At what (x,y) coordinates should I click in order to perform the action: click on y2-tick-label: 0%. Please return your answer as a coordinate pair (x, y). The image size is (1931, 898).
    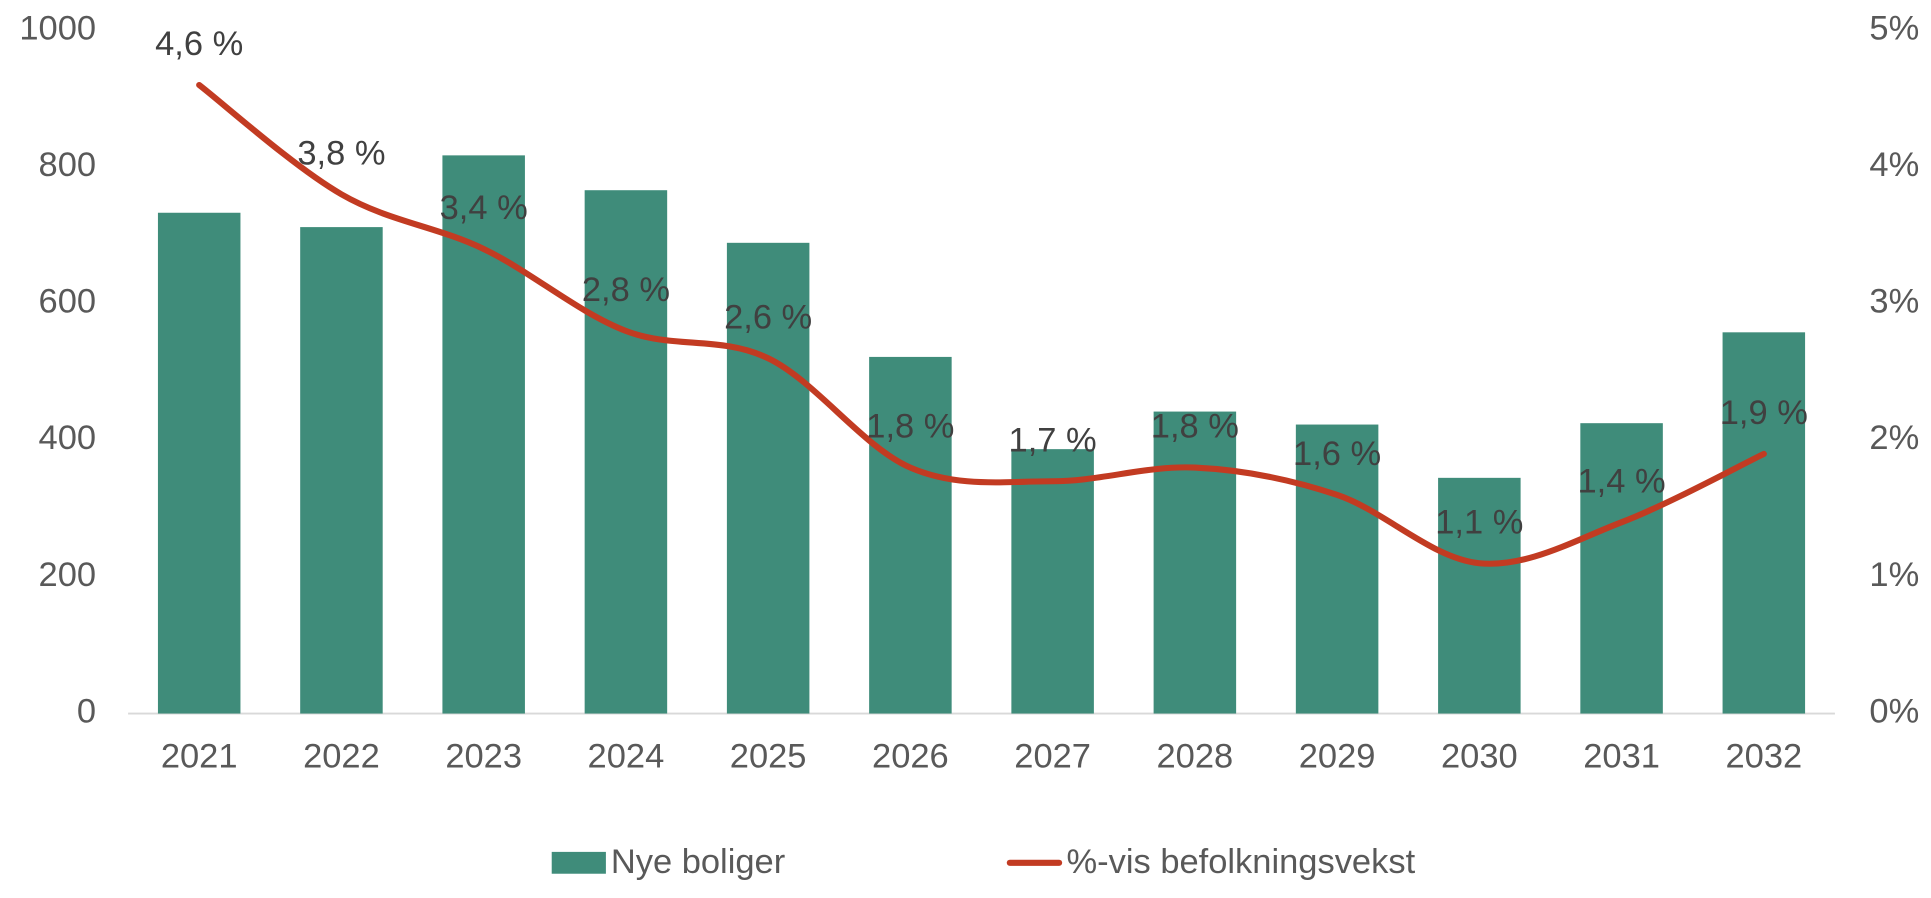
    Looking at the image, I should click on (1894, 712).